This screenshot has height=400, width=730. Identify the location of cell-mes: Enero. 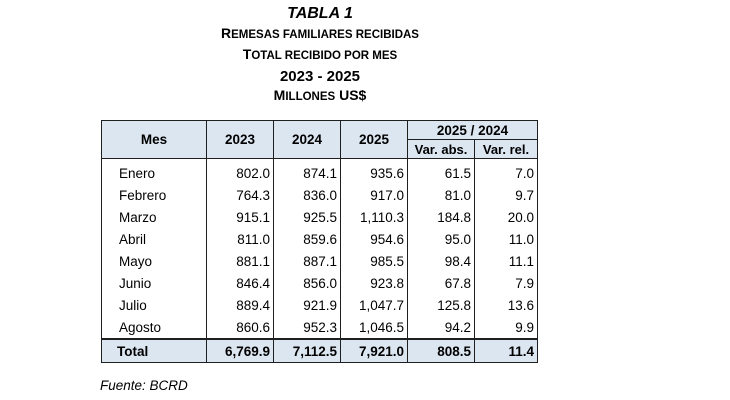
(154, 171).